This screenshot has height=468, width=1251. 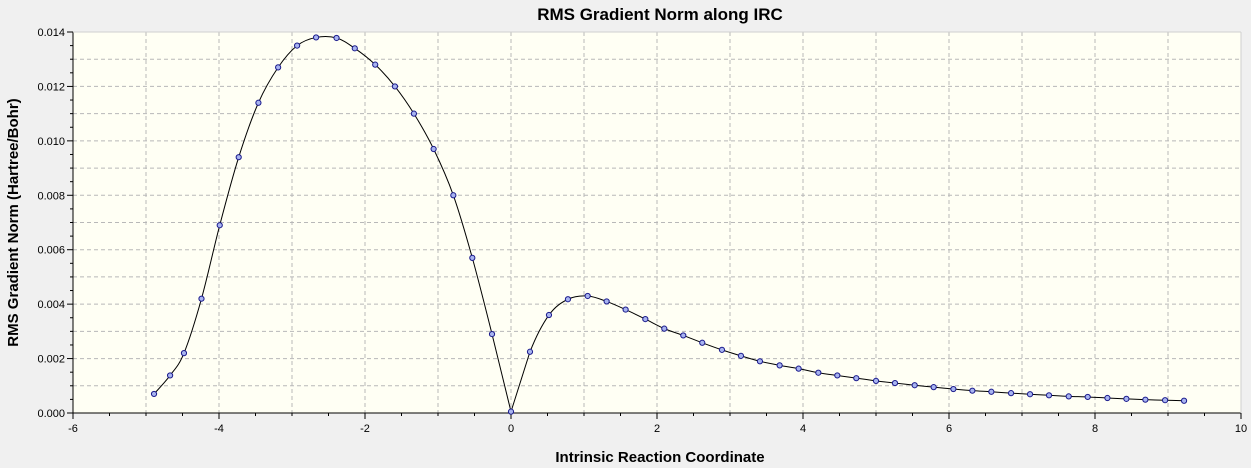 What do you see at coordinates (51, 251) in the screenshot?
I see `y-tick-label: 0.006` at bounding box center [51, 251].